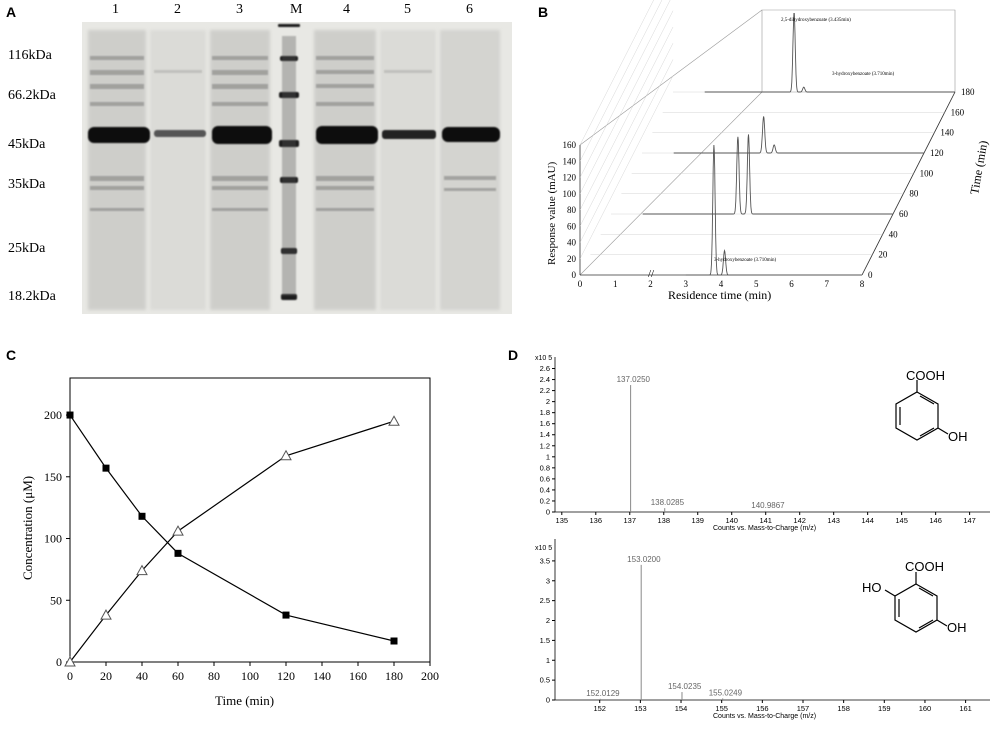 Image resolution: width=1000 pixels, height=729 pixels. Describe the element at coordinates (603, 693) in the screenshot. I see `peak-label: 152.0129` at that location.